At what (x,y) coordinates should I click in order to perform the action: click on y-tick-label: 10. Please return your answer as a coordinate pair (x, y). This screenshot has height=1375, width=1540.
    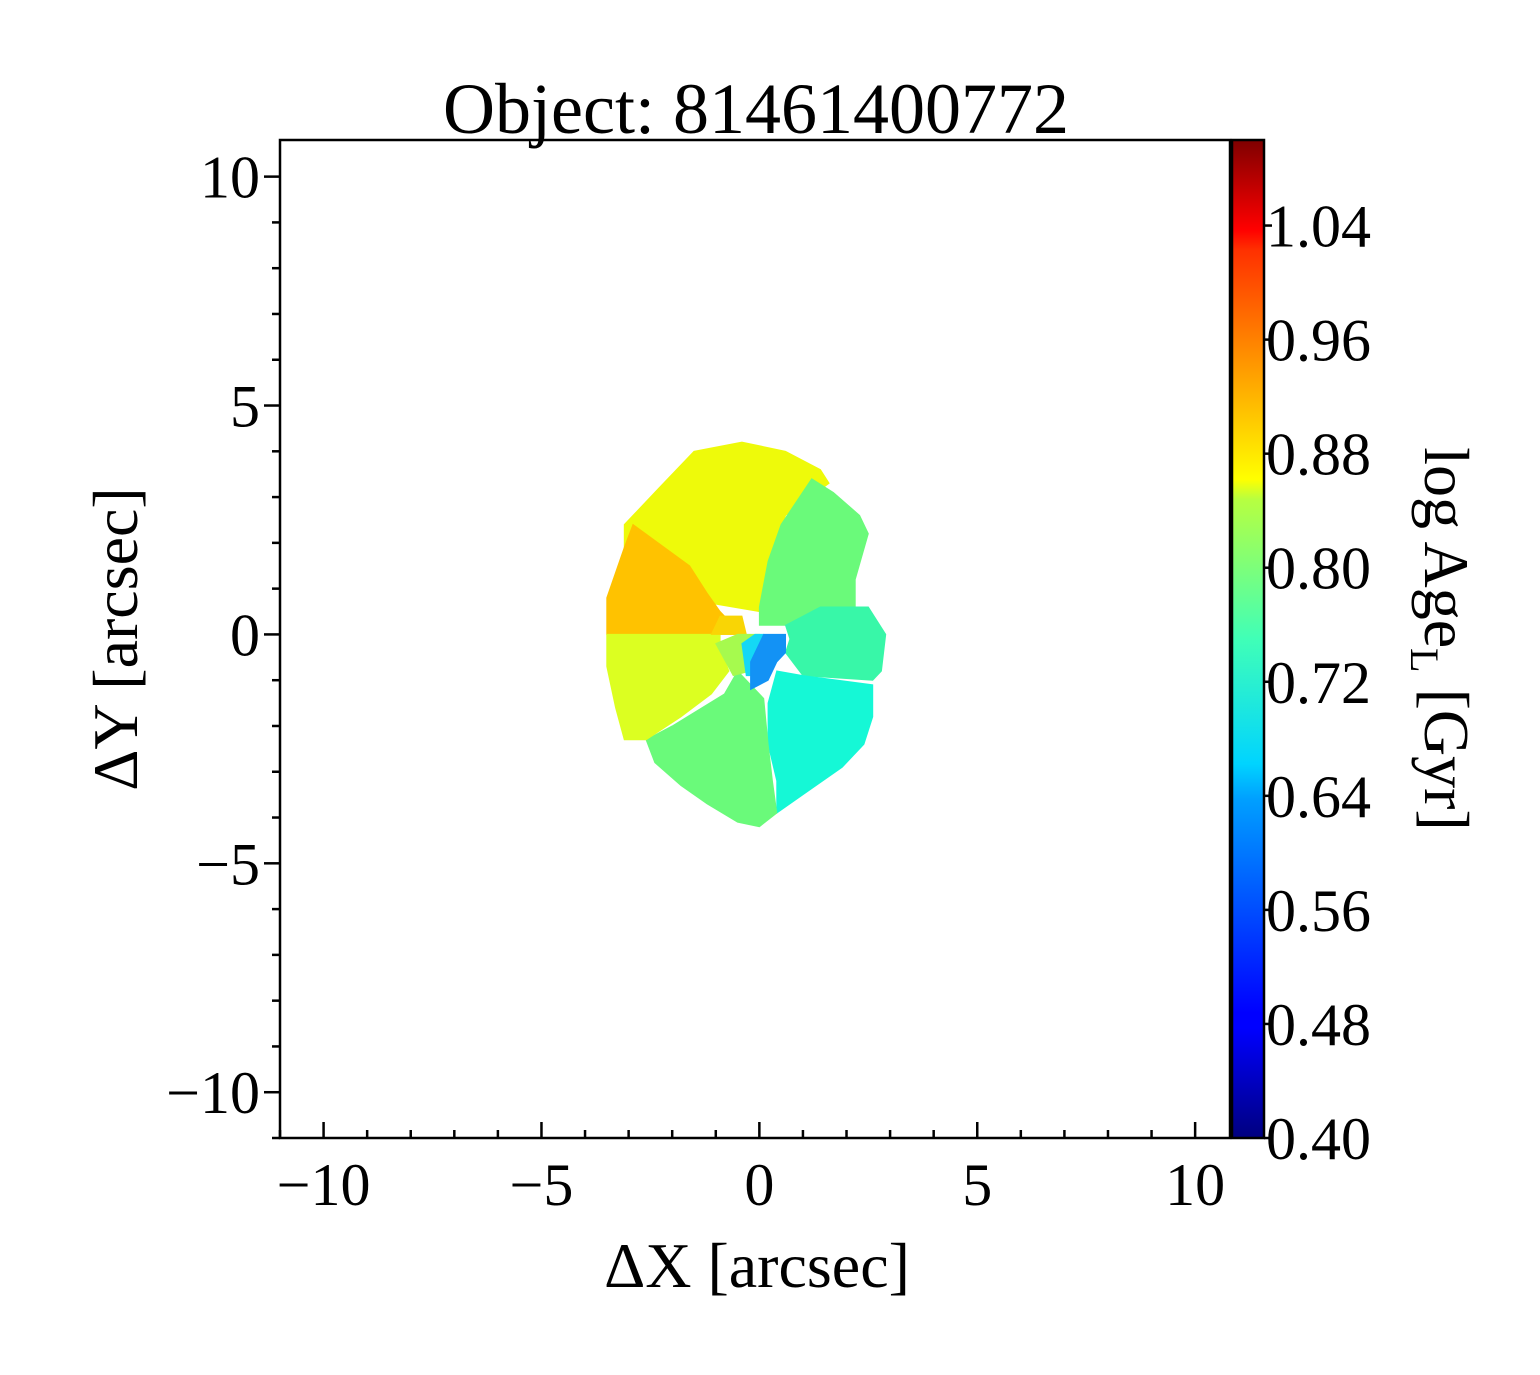
    Looking at the image, I should click on (230, 178).